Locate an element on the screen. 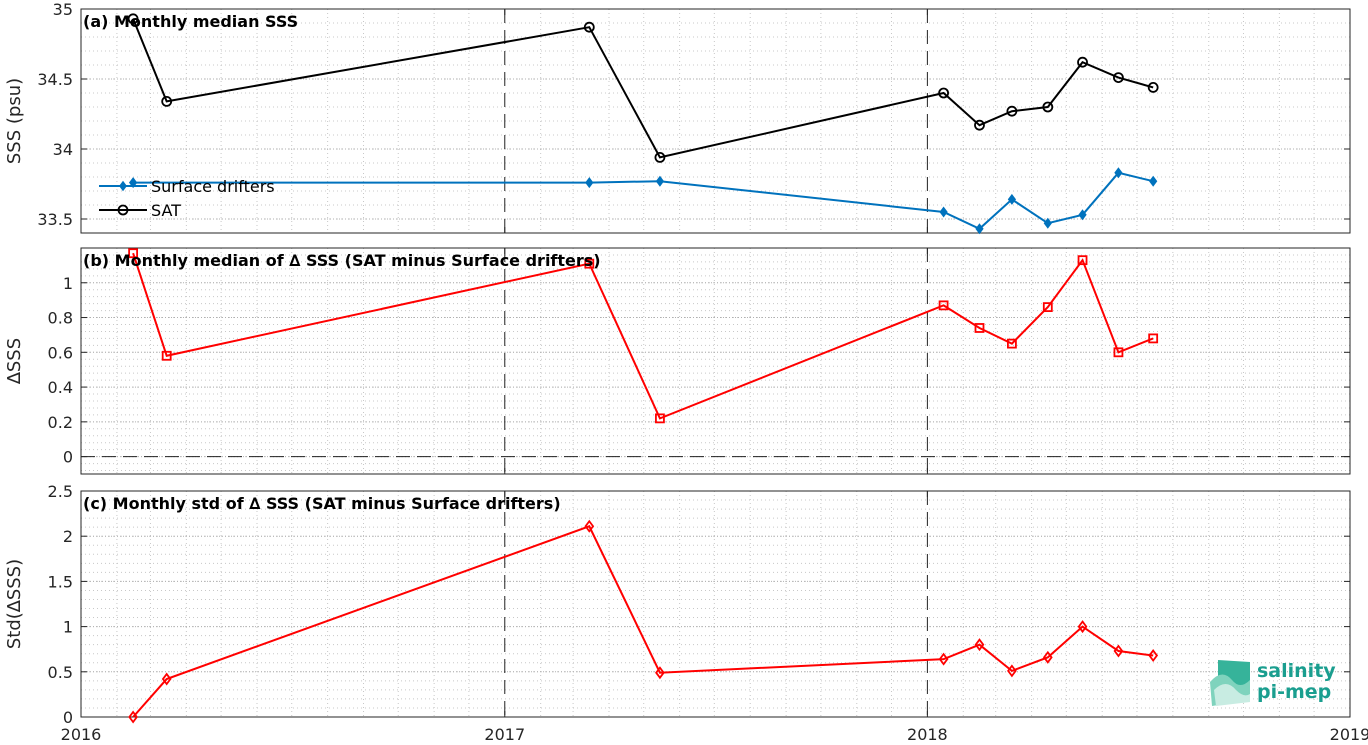  y-tick-label: 1.5 is located at coordinates (60, 581).